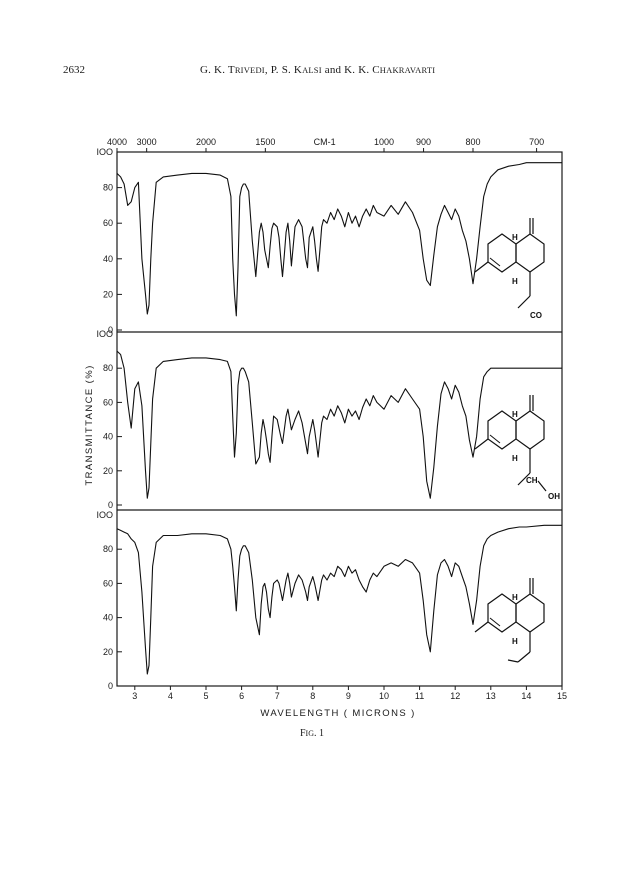  I want to click on authors-part: ALSI, so click(312, 70).